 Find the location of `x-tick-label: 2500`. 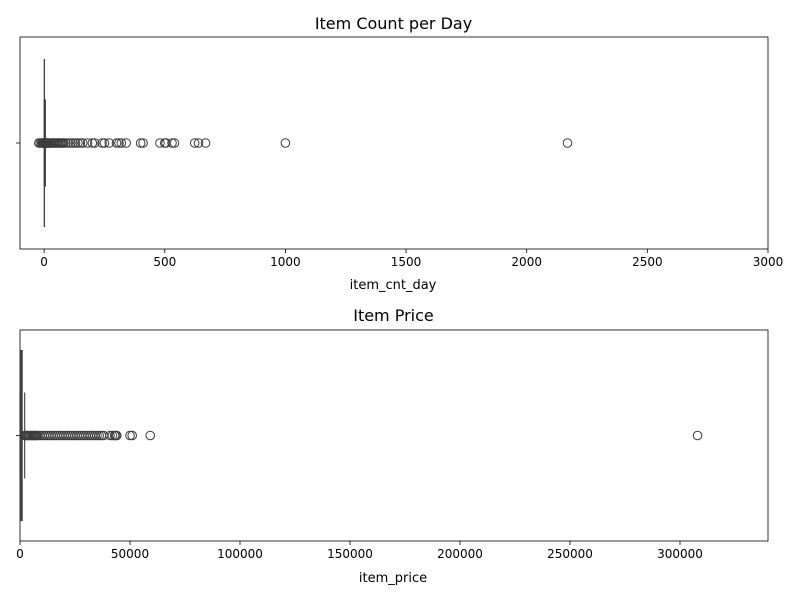

x-tick-label: 2500 is located at coordinates (647, 262).